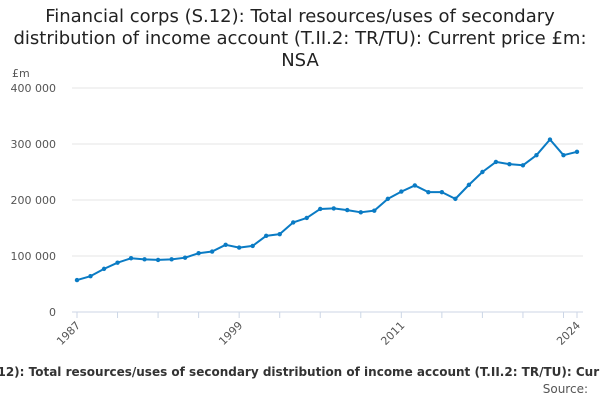 Image resolution: width=600 pixels, height=400 pixels. Describe the element at coordinates (34, 256) in the screenshot. I see `y-tick-label: 100 000` at that location.